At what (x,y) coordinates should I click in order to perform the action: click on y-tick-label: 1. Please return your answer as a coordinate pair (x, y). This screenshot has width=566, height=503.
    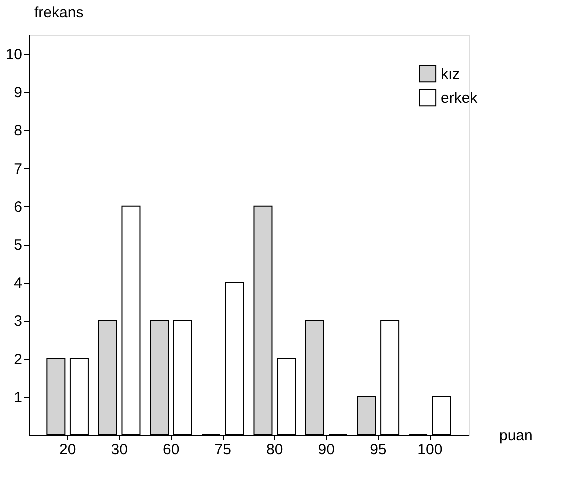
    Looking at the image, I should click on (18, 397).